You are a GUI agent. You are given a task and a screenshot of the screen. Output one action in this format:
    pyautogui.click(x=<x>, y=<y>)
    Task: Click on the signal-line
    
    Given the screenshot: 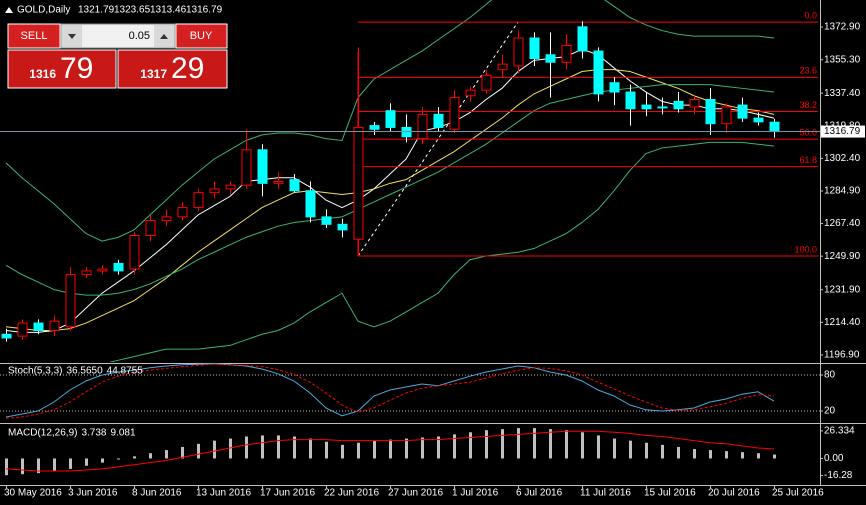 What is the action you would take?
    pyautogui.click(x=390, y=451)
    